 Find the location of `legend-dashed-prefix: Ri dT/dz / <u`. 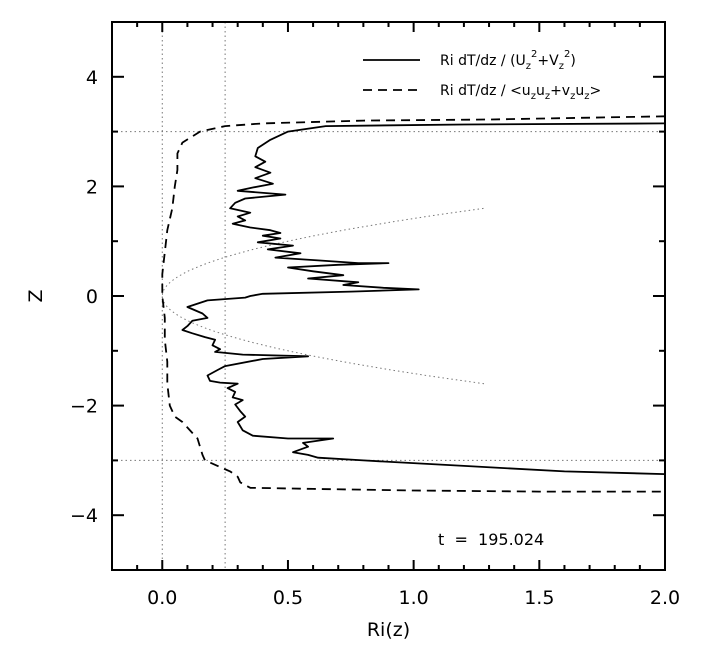

legend-dashed-prefix: Ri dT/dz / <u is located at coordinates (485, 91).